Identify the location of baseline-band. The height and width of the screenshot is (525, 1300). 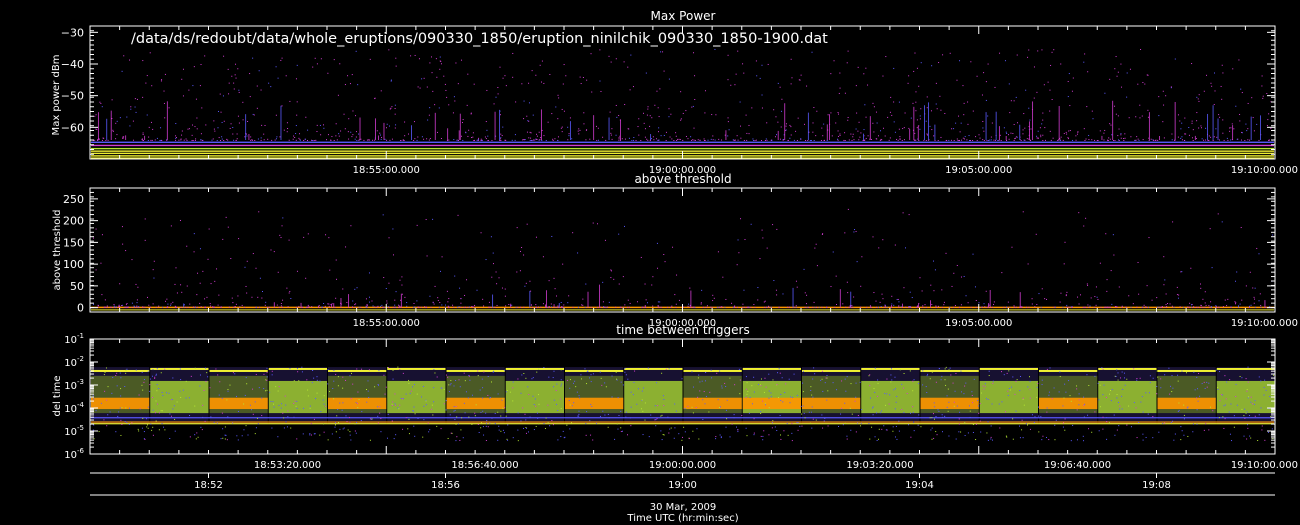
(682, 148).